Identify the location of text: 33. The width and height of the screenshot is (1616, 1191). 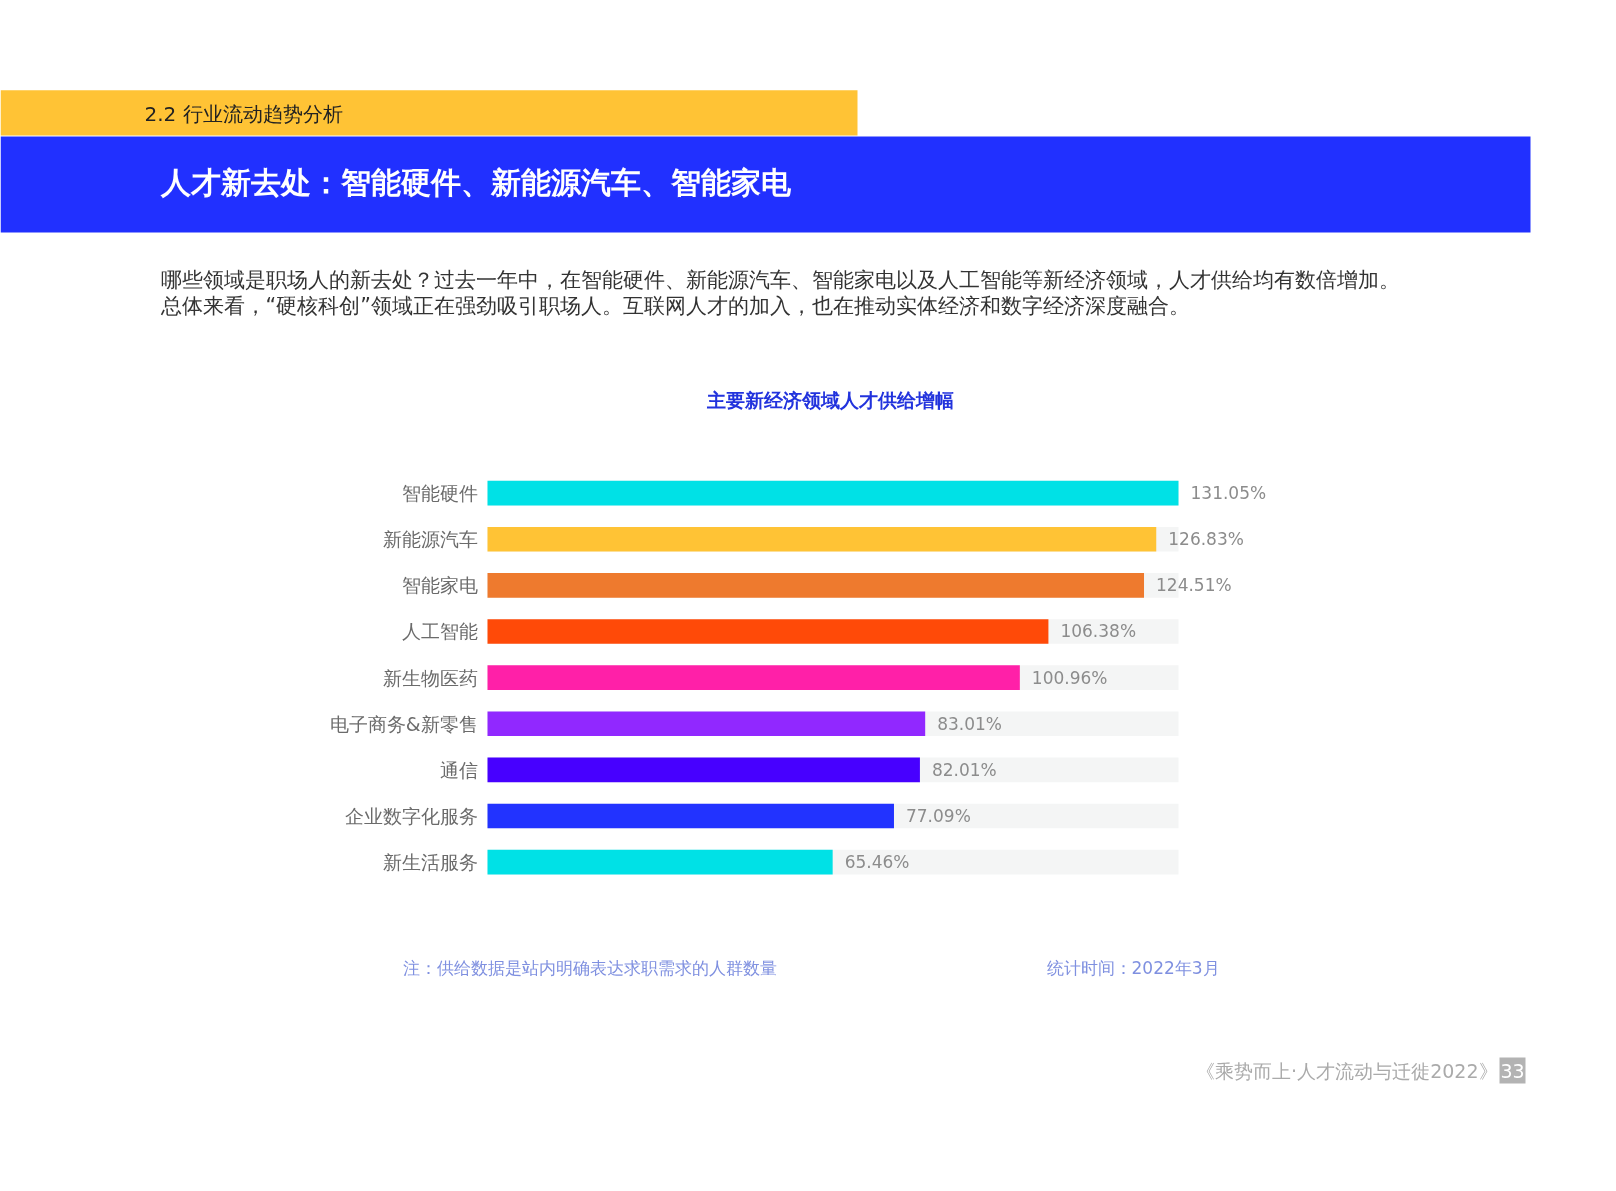
(1512, 1070).